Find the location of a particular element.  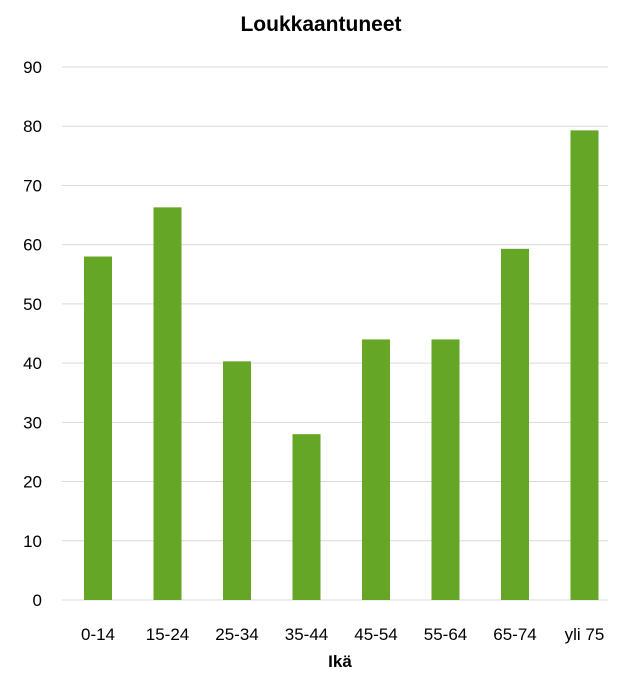

x-tick-label: 25-34 is located at coordinates (236, 634).